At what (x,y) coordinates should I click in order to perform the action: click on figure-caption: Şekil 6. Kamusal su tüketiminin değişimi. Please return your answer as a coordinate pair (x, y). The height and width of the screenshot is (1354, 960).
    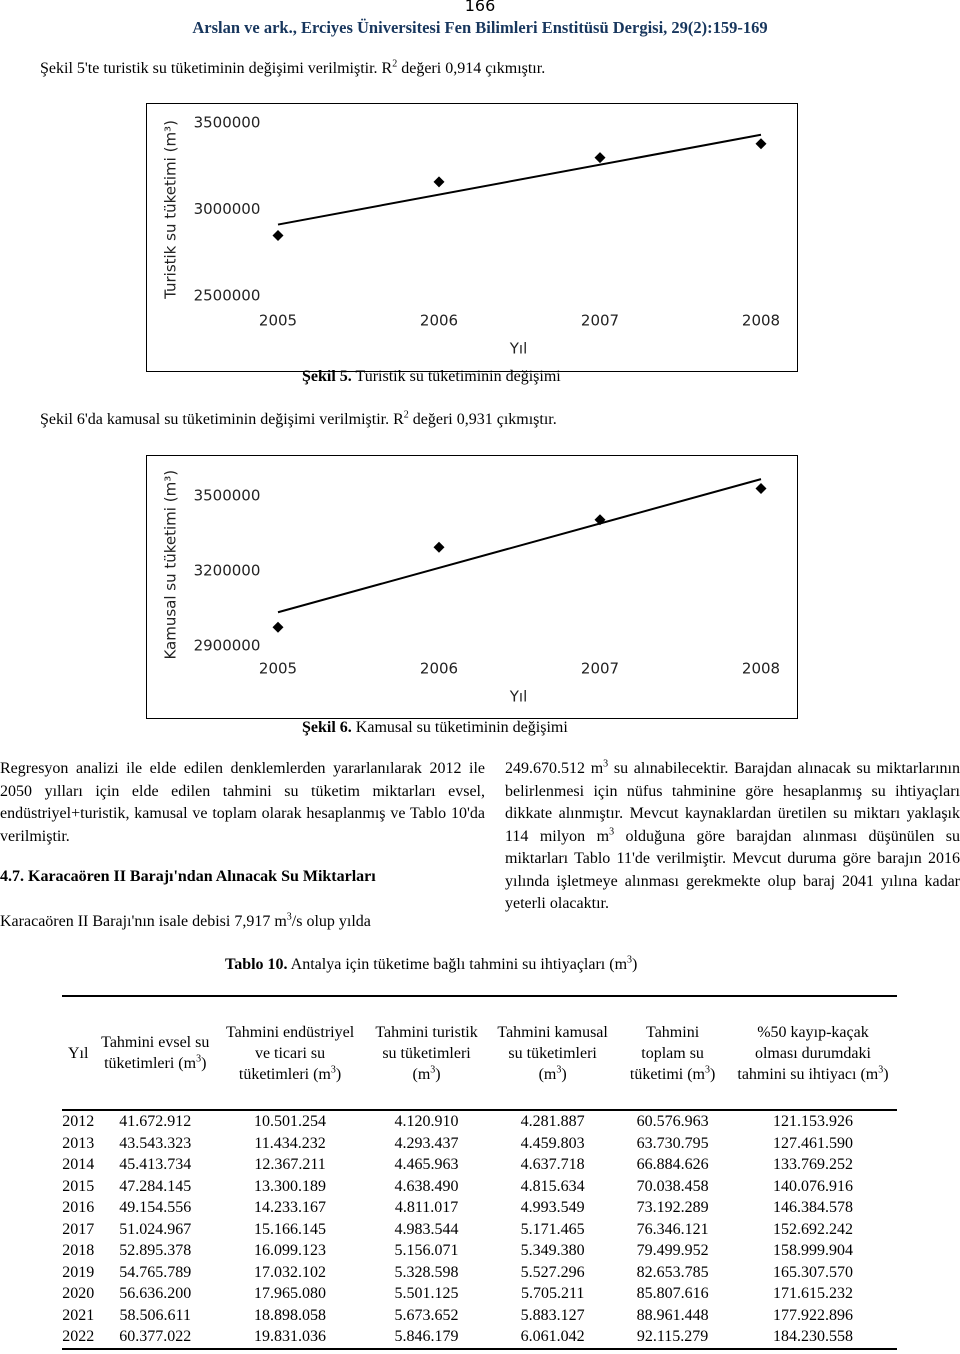
    Looking at the image, I should click on (435, 728).